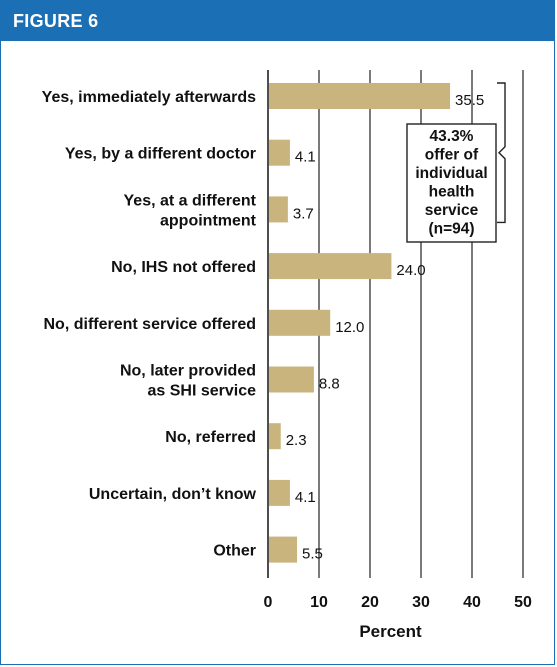 This screenshot has width=557, height=667. I want to click on x-tick-label-30: 30, so click(421, 602).